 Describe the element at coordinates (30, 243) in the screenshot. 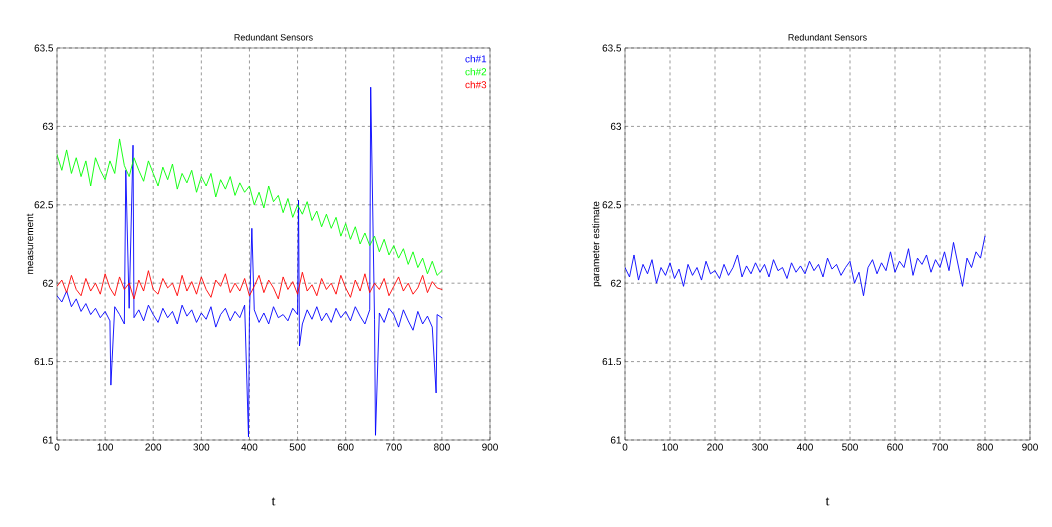

I see `y-axis-title: measurement` at that location.